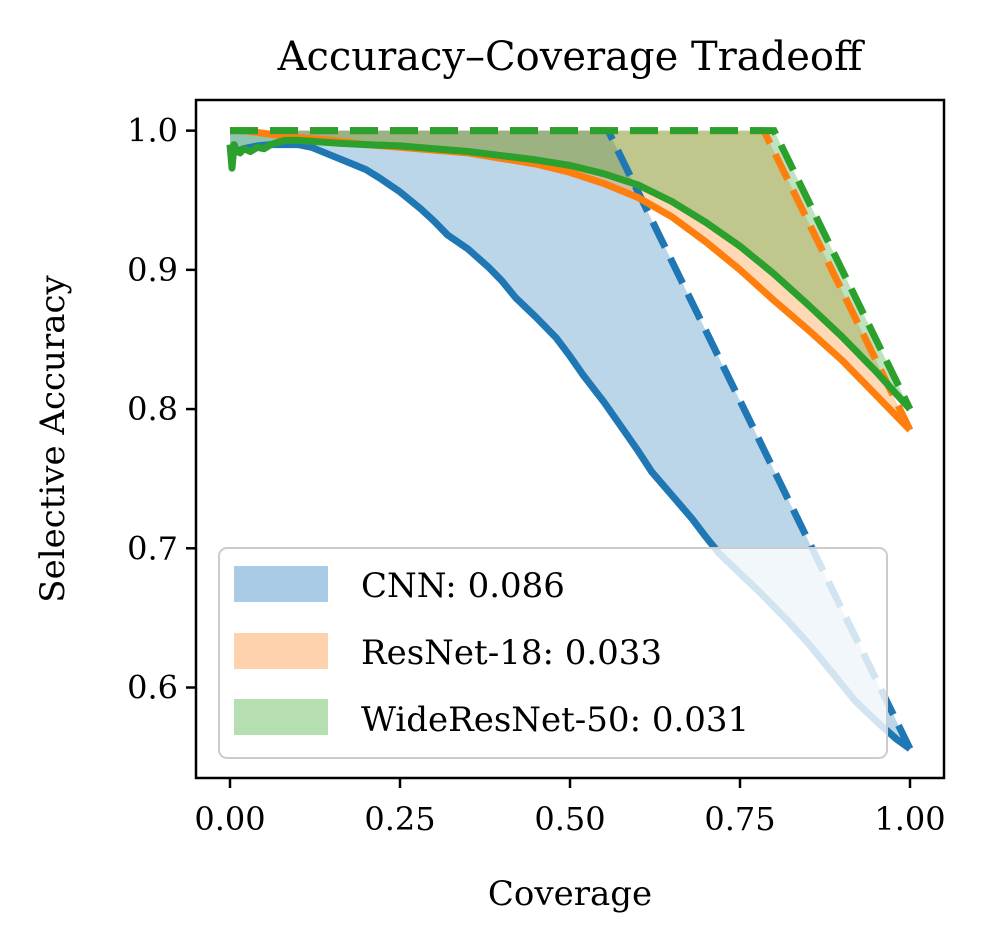 This screenshot has height=949, width=995. Describe the element at coordinates (229, 819) in the screenshot. I see `x-tick-label: 0.00` at that location.